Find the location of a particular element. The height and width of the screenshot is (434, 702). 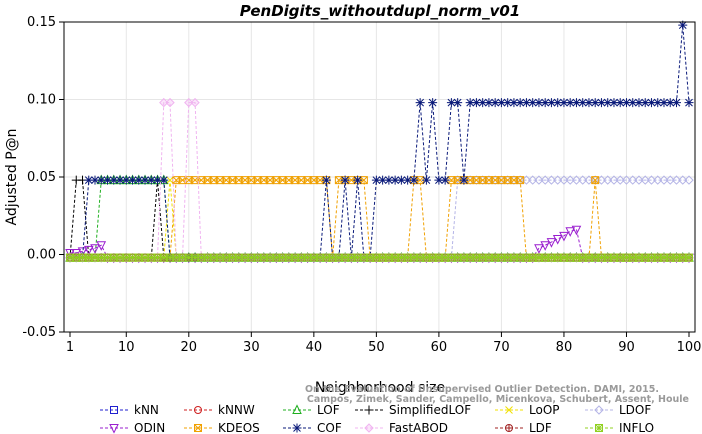

y-tick-label: 0.00 is located at coordinates (41, 255).